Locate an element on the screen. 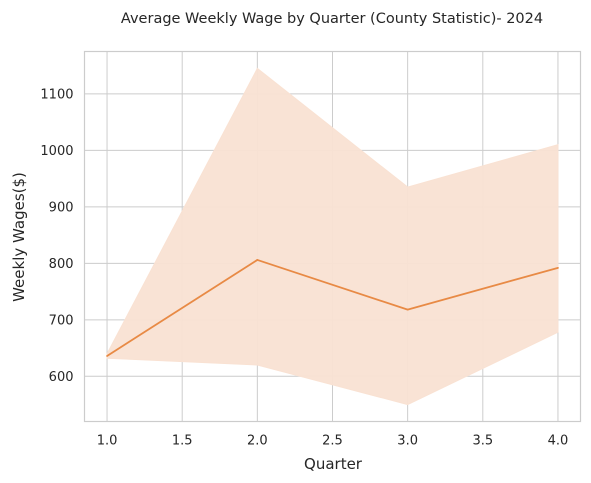  y-tick-label: 600 is located at coordinates (61, 377).